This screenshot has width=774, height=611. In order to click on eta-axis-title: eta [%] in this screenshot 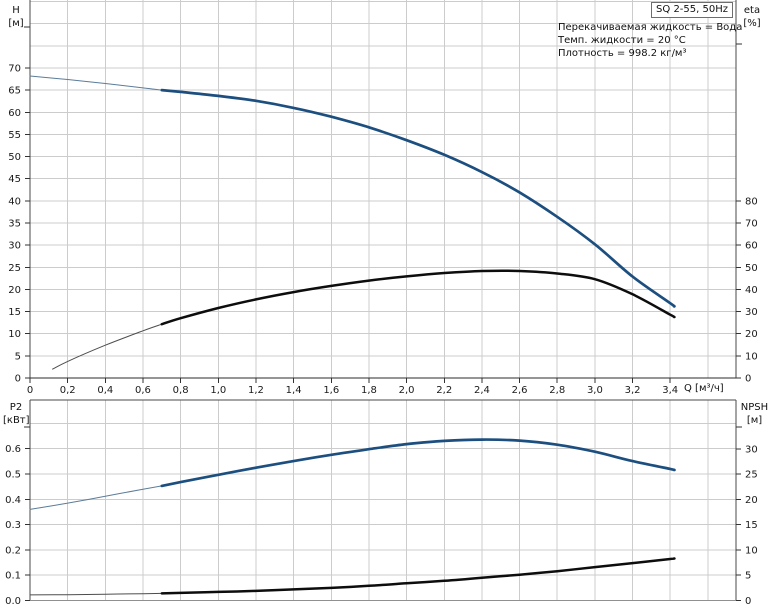, I will do `click(752, 17)`.